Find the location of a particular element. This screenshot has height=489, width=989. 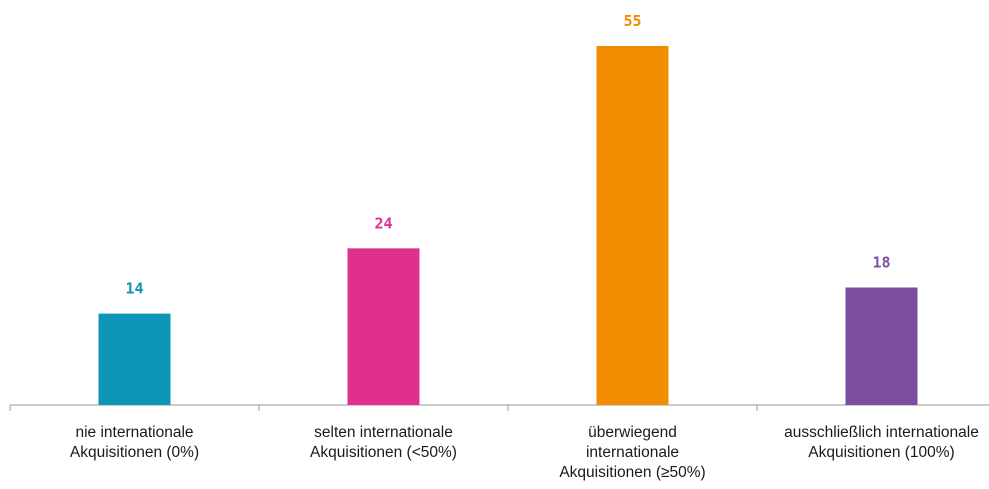

data-label: 14 is located at coordinates (134, 289).